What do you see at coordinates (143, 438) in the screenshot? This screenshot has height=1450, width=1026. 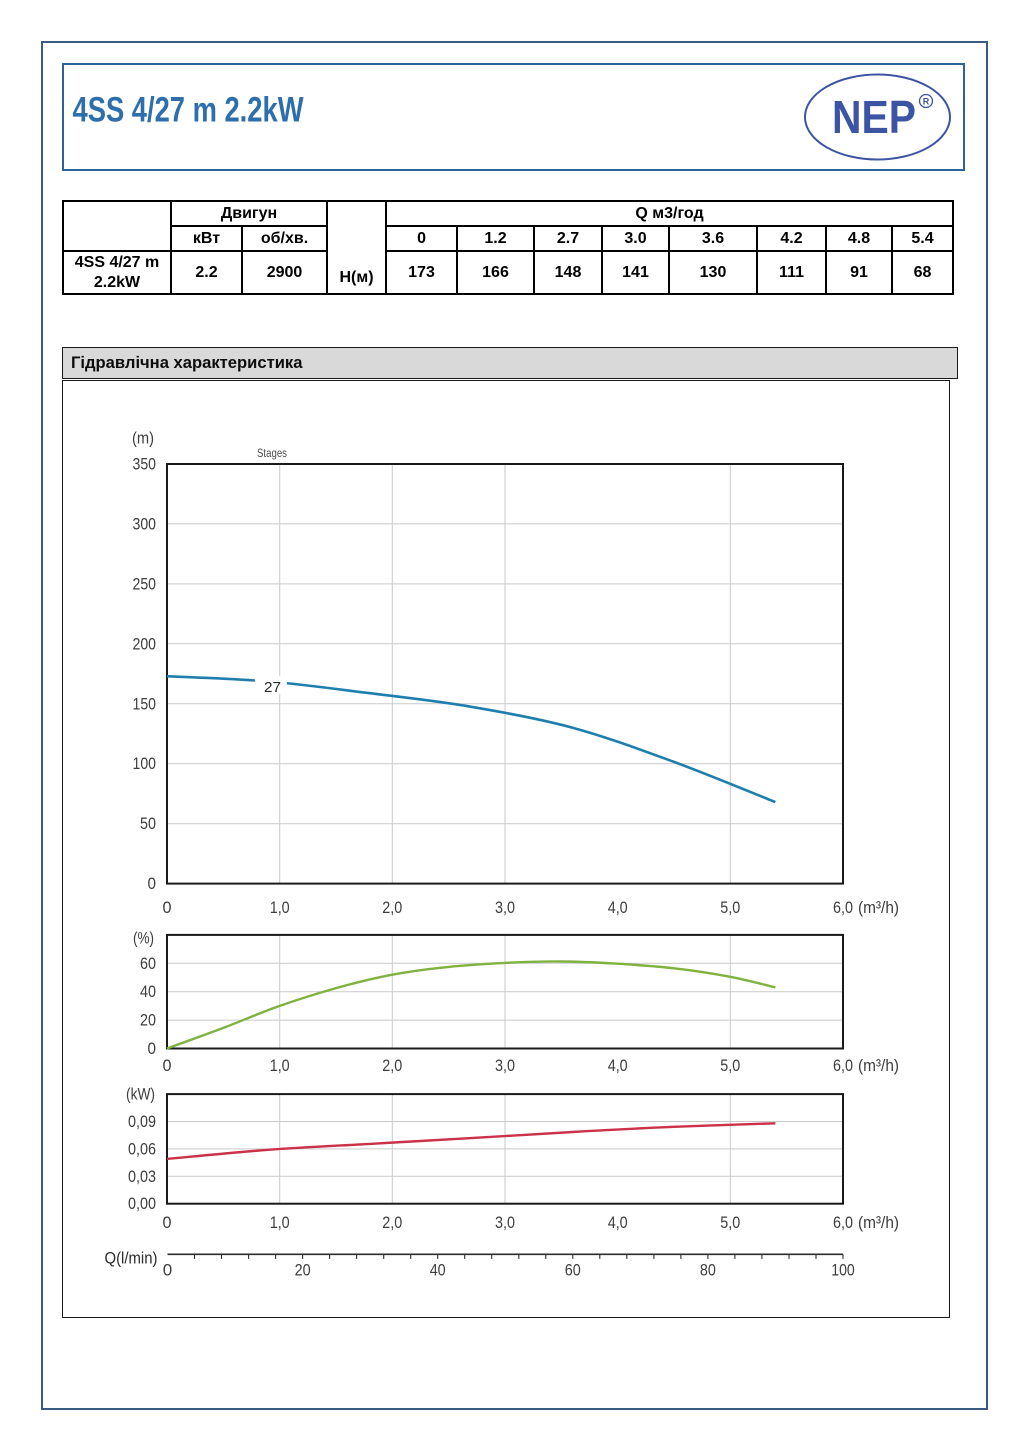 I see `svg-text: (m)` at bounding box center [143, 438].